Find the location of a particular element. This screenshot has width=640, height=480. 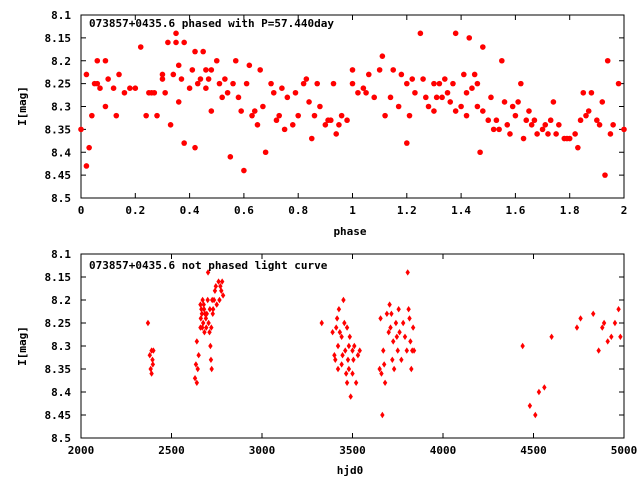

y-tick-label: 8.5 is located at coordinates (61, 438).